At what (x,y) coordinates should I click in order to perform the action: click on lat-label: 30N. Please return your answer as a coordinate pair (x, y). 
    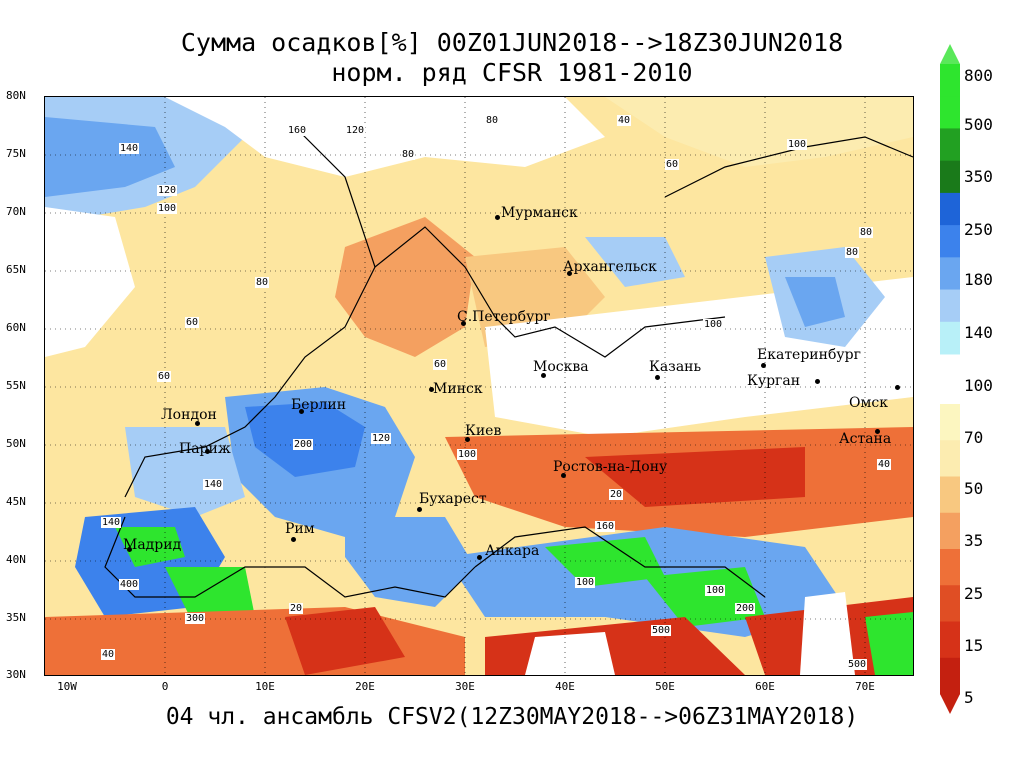
    Looking at the image, I should click on (16, 674).